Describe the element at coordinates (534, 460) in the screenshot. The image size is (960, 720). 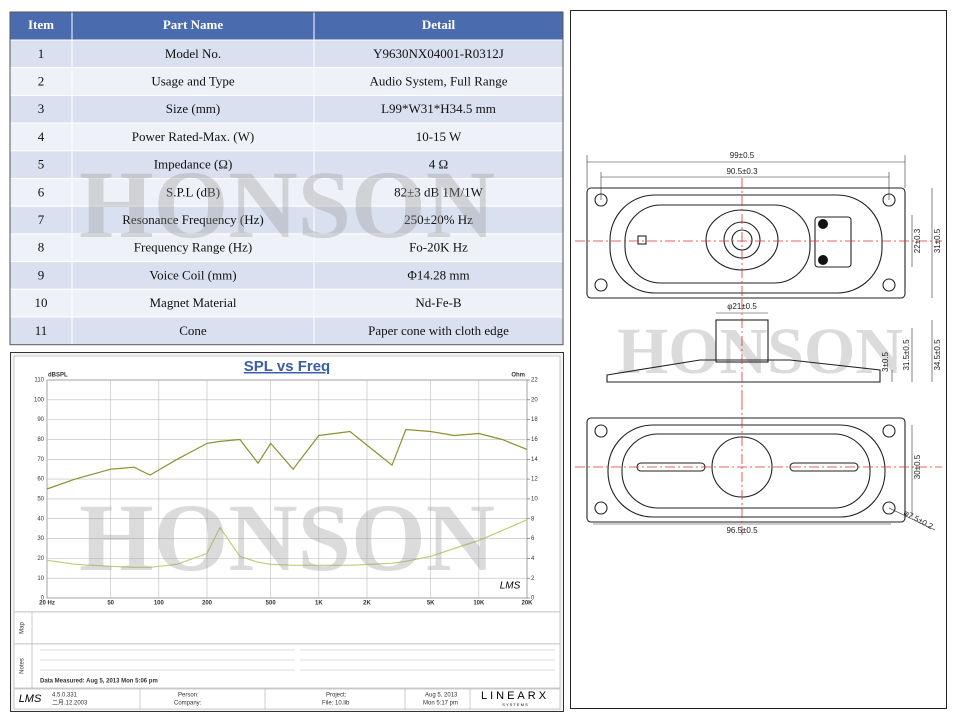
I see `y2-tick-label: 14` at that location.